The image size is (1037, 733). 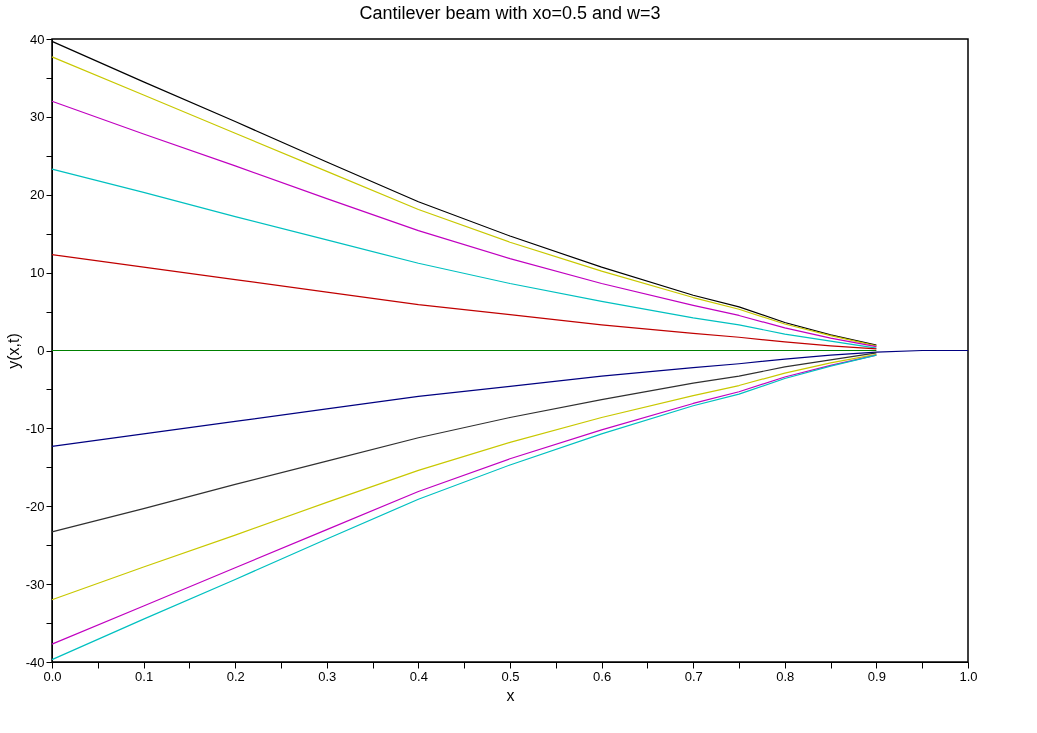 What do you see at coordinates (35, 584) in the screenshot?
I see `y-tick-label: -30` at bounding box center [35, 584].